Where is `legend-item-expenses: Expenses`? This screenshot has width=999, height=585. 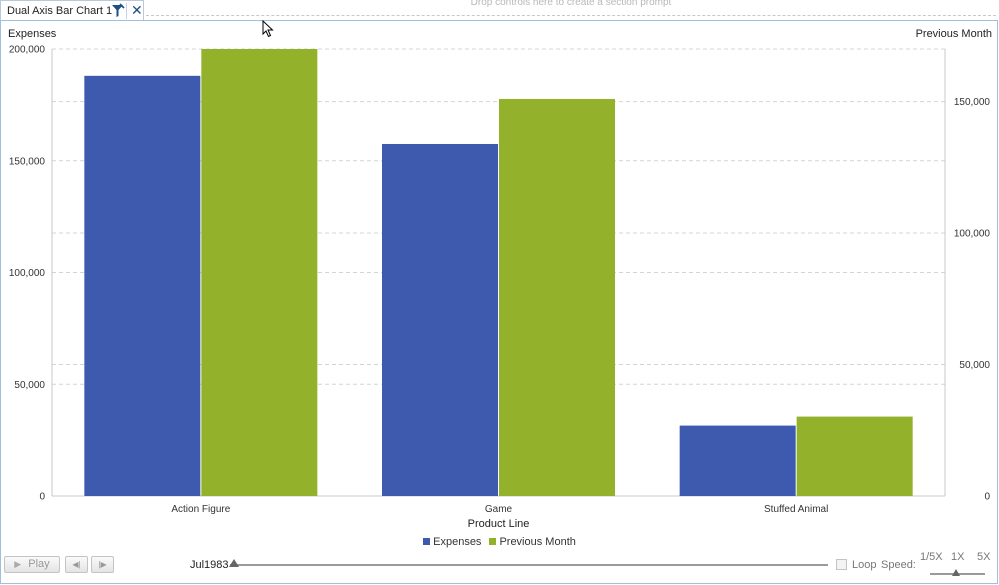 legend-item-expenses: Expenses is located at coordinates (452, 542).